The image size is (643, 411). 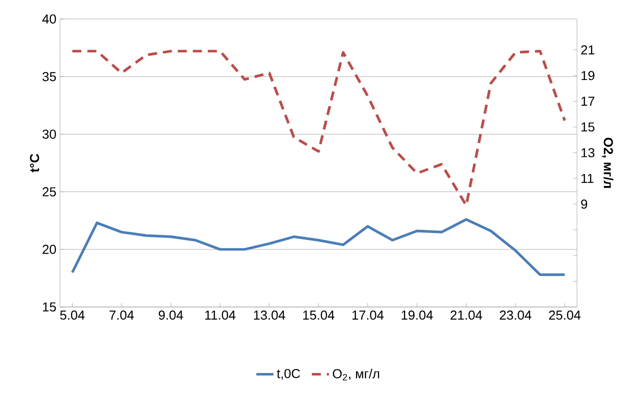 I want to click on x-tick-label: 19.04, so click(x=417, y=315).